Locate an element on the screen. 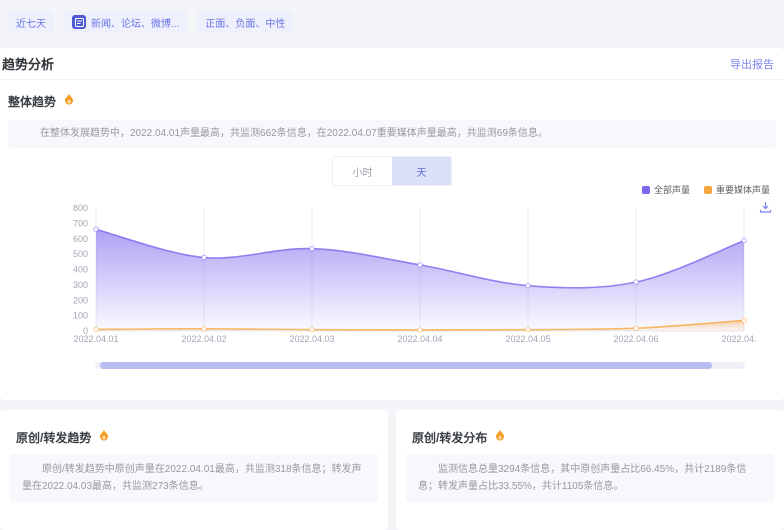  chart-legend: 全部声量 重要媒体声量 is located at coordinates (705, 189).